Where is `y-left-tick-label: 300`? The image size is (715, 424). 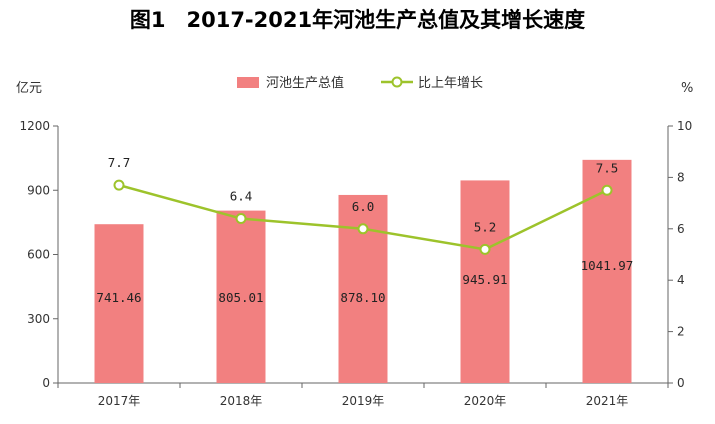
y-left-tick-label: 300 is located at coordinates (38, 319).